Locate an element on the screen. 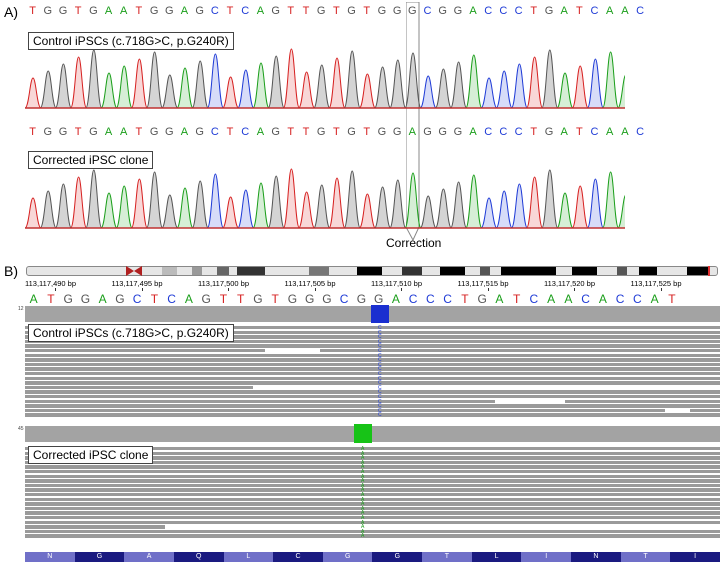 The image size is (725, 563). correction-highlight-box is located at coordinates (413, 122).